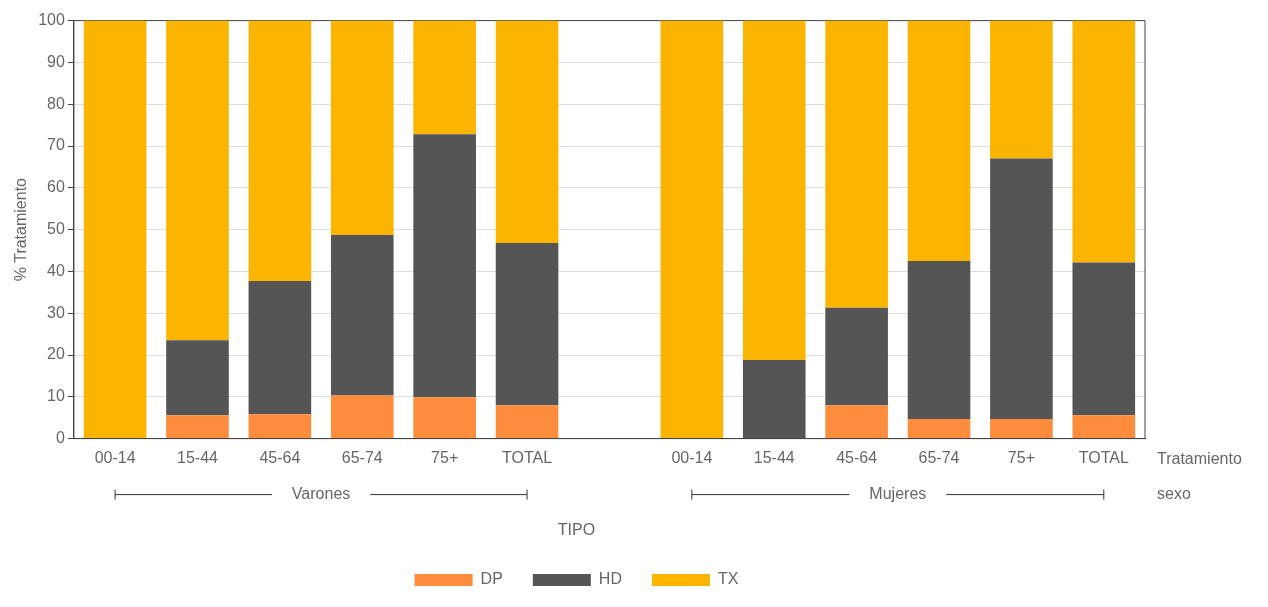 Image resolution: width=1268 pixels, height=607 pixels. I want to click on y-tick-label: 80, so click(56, 103).